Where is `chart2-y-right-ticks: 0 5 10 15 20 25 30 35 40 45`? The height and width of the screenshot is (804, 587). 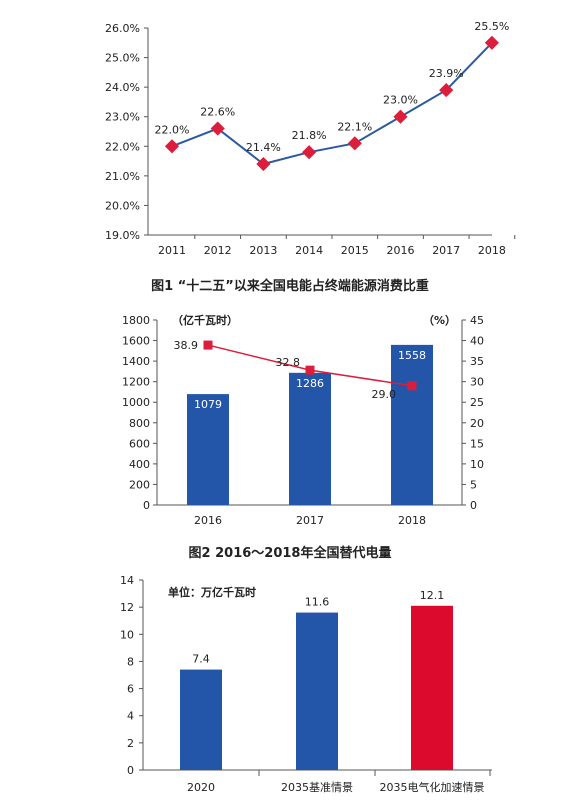
chart2-y-right-ticks: 0 5 10 15 20 25 30 35 40 45 is located at coordinates (473, 413).